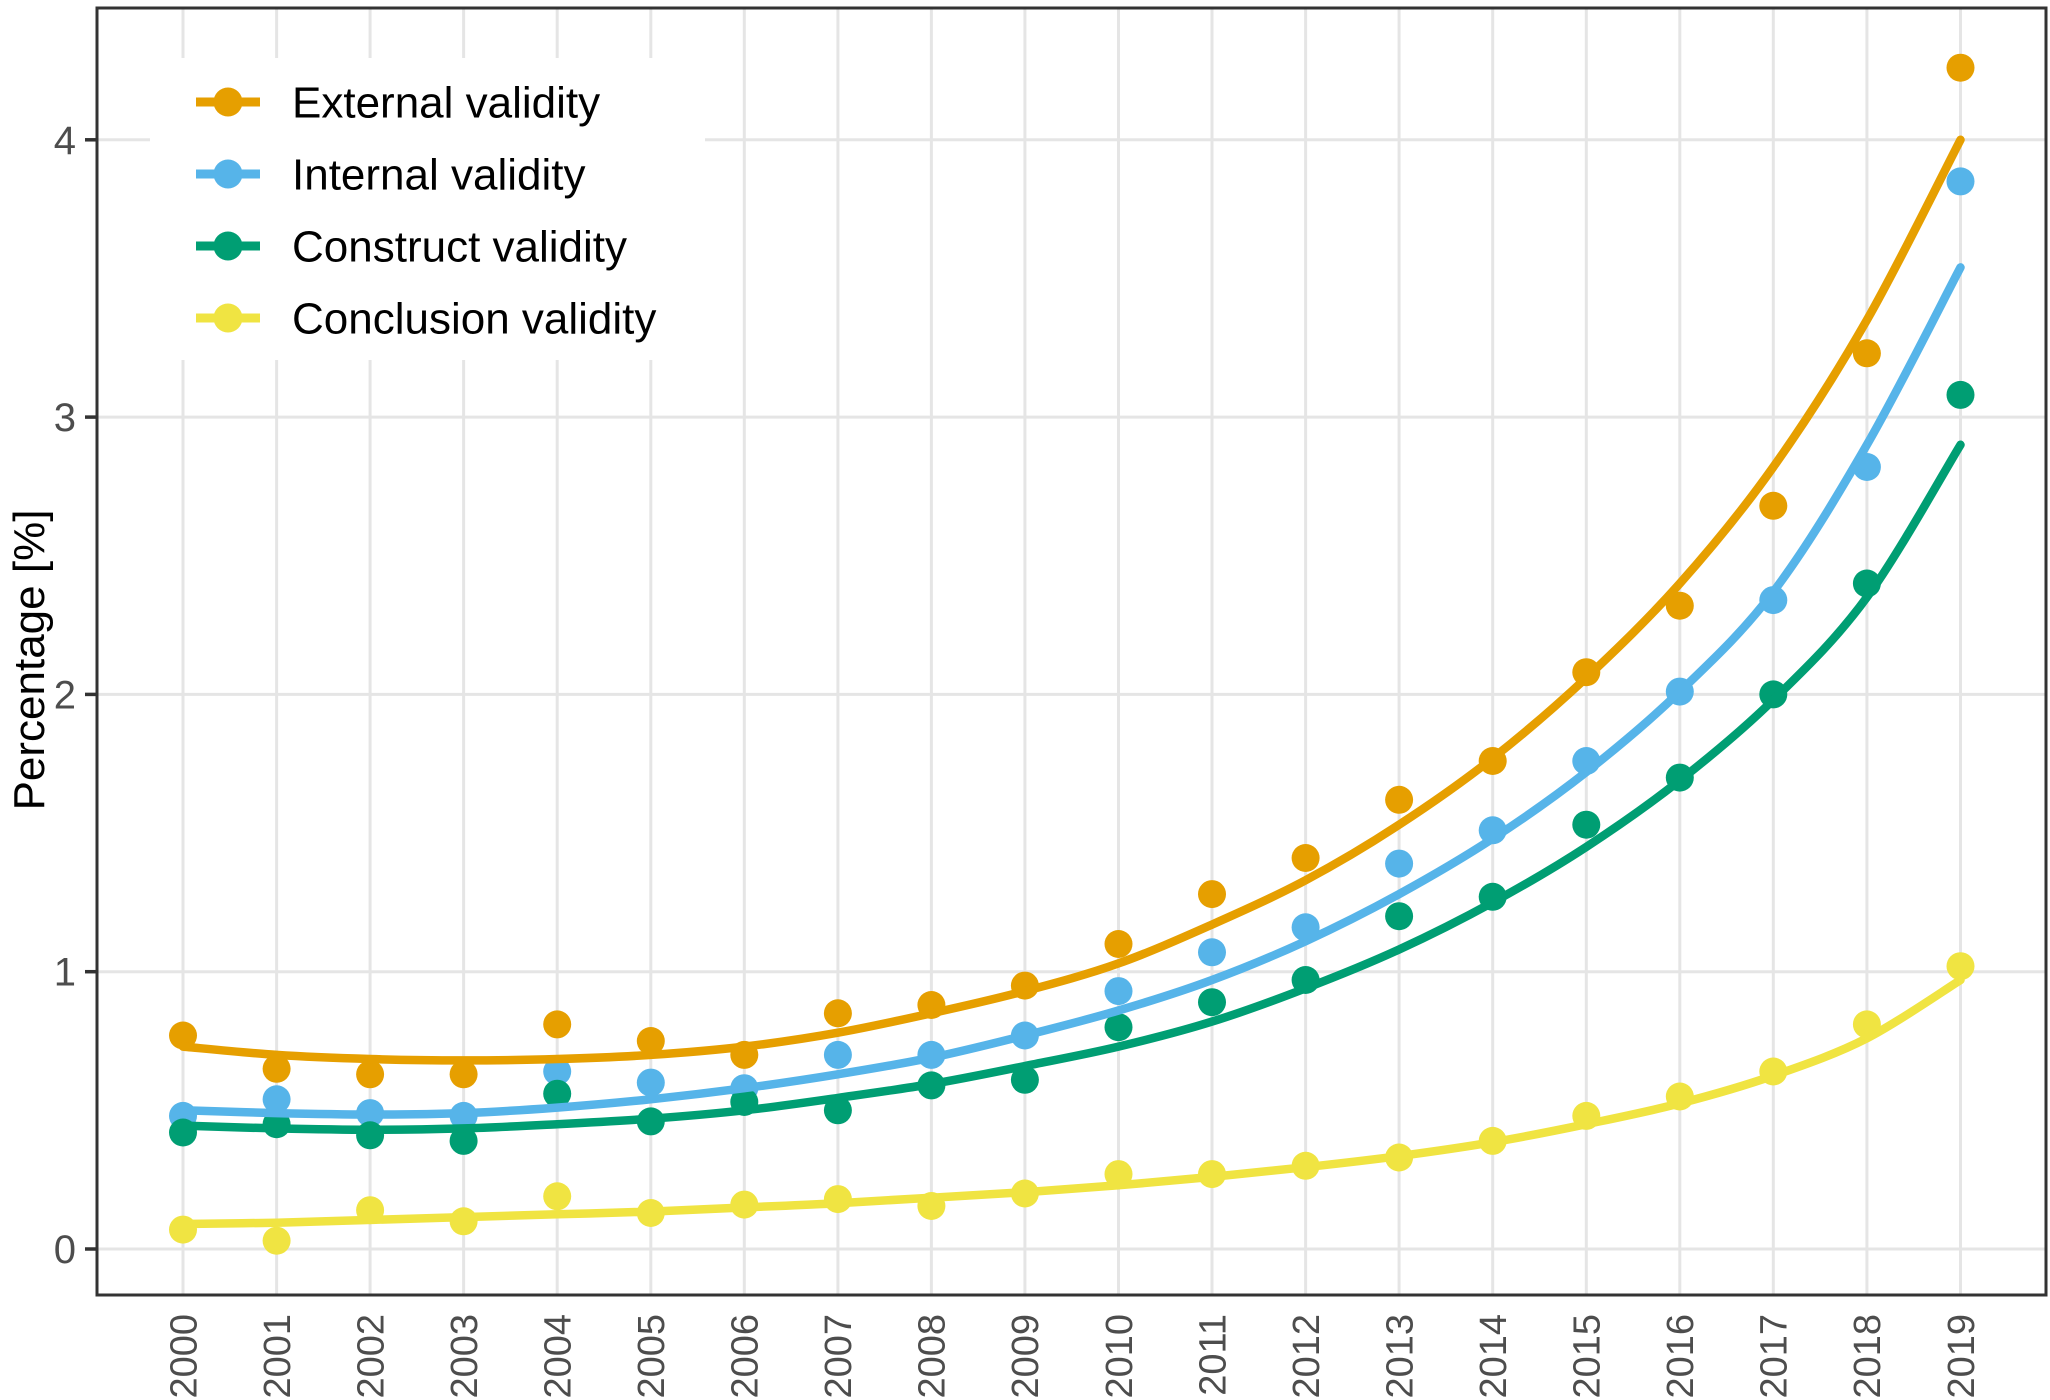  Describe the element at coordinates (1586, 824) in the screenshot. I see `point-construct-validity-2015` at that location.